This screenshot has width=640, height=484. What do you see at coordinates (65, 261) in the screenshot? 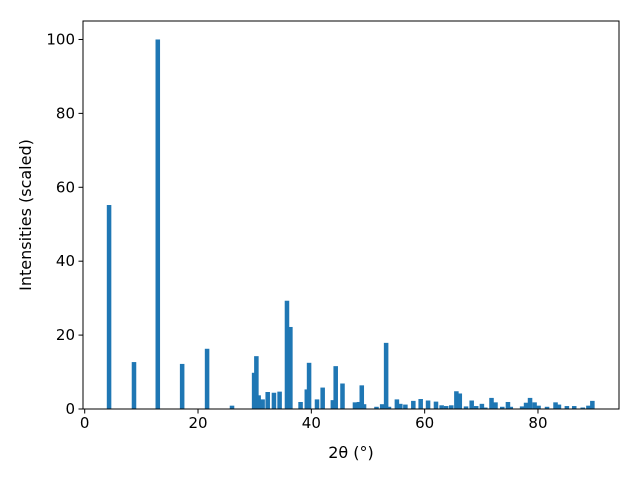
I see `y-tick-label: 40` at bounding box center [65, 261].